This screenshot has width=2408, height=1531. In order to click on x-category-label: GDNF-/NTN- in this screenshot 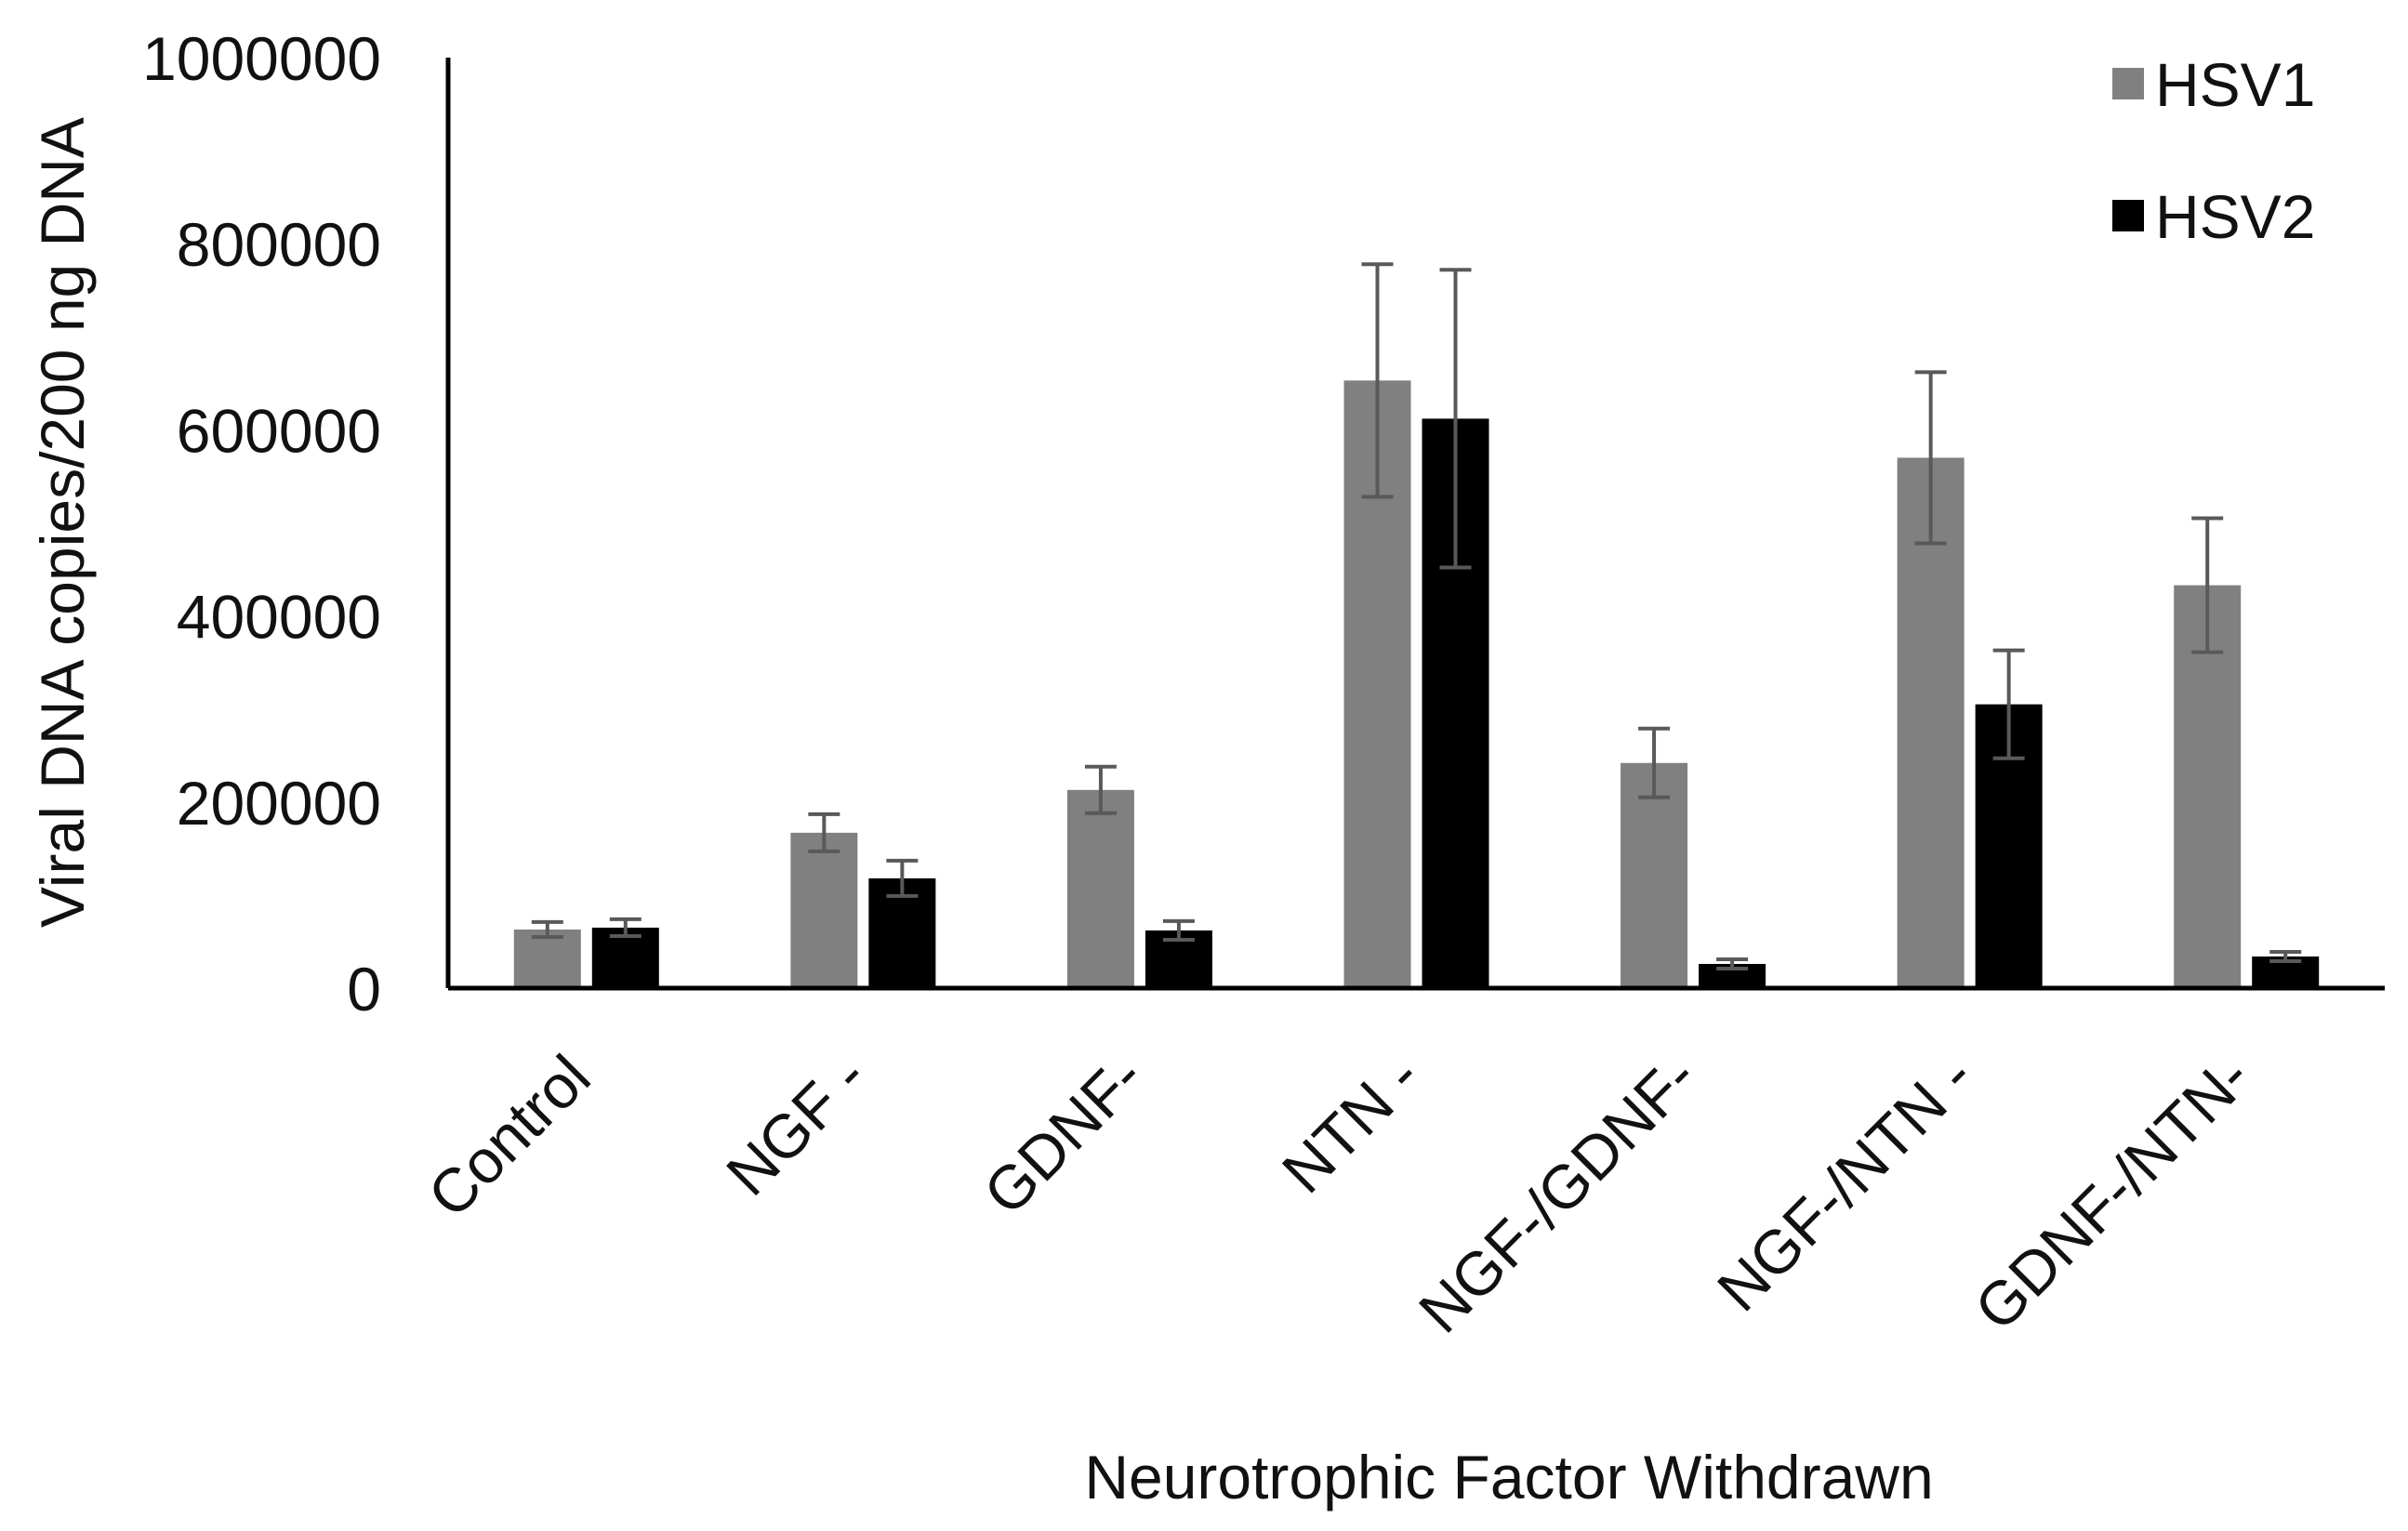, I will do `click(2113, 1193)`.